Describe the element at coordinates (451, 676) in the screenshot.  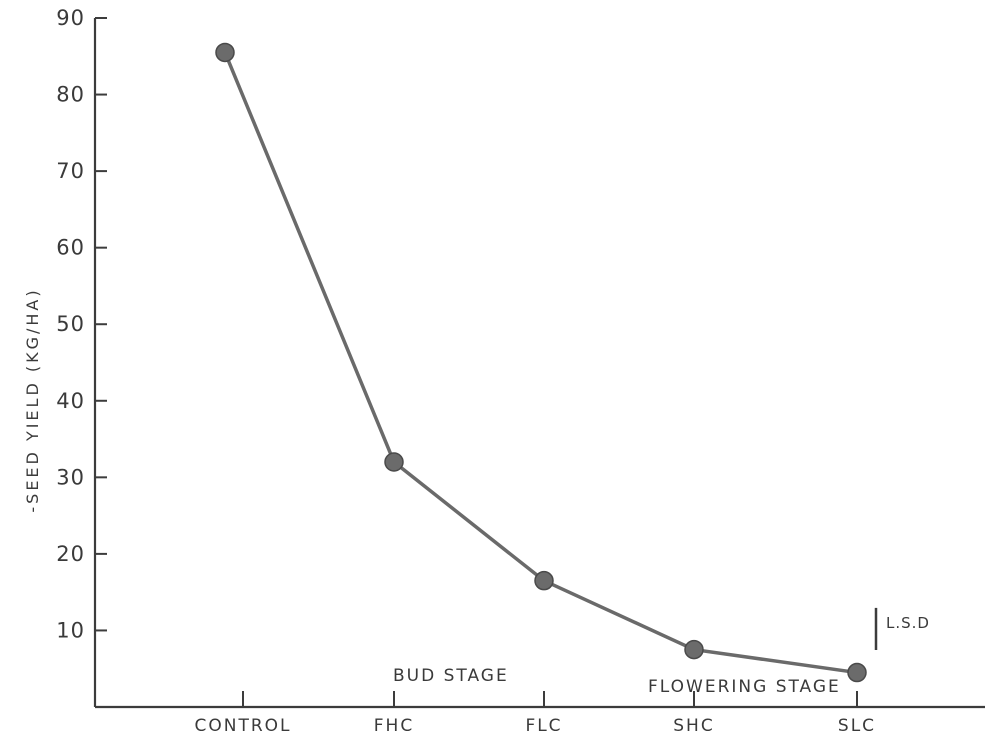
I see `bud-stage-label: BUD STAGE` at that location.